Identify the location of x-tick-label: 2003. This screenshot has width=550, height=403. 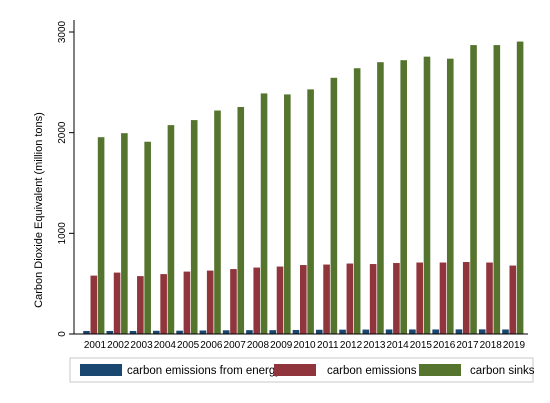
(141, 345).